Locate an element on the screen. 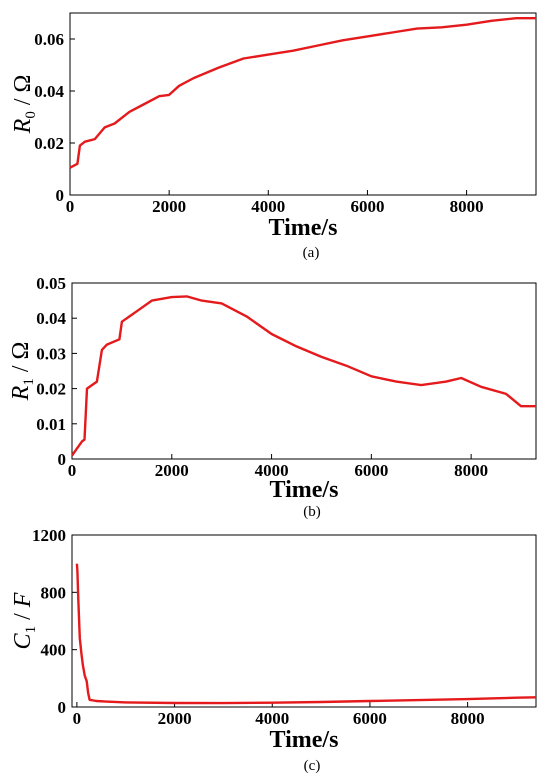 This screenshot has width=550, height=784. y-axis-variable: C is located at coordinates (23, 640).